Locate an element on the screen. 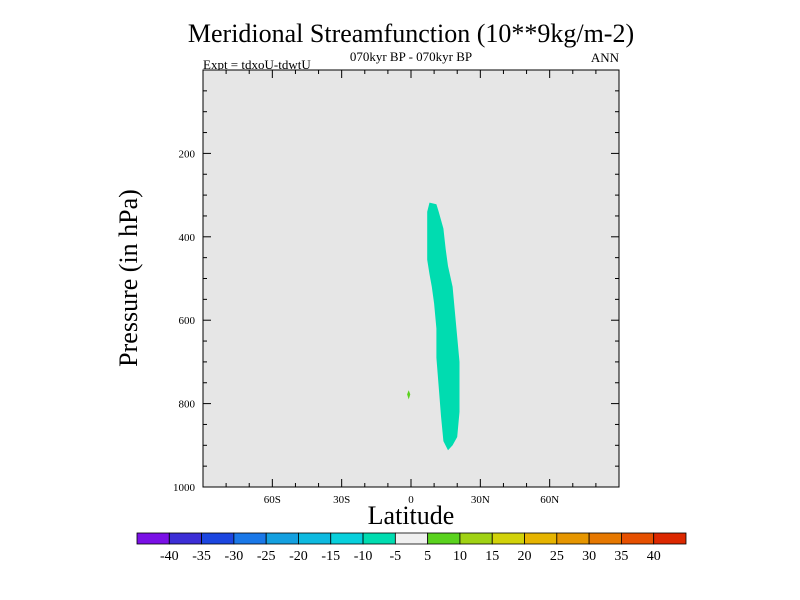  colorbar-label: -40 is located at coordinates (169, 556).